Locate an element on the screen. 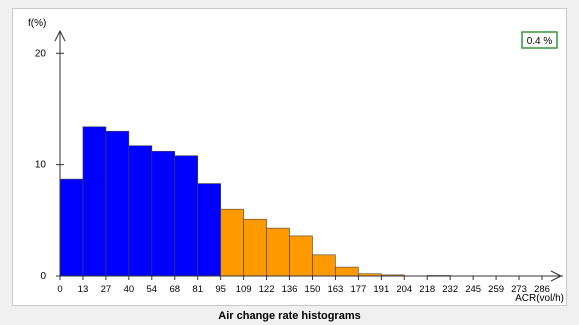  x-tick-label: 218 is located at coordinates (427, 289).